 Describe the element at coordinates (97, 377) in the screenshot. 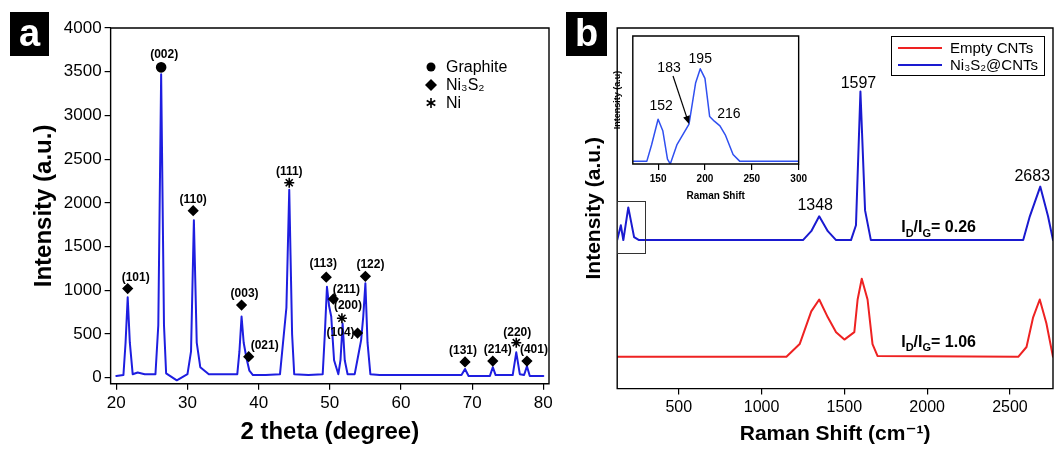

I see `y-tick-label: 0` at that location.